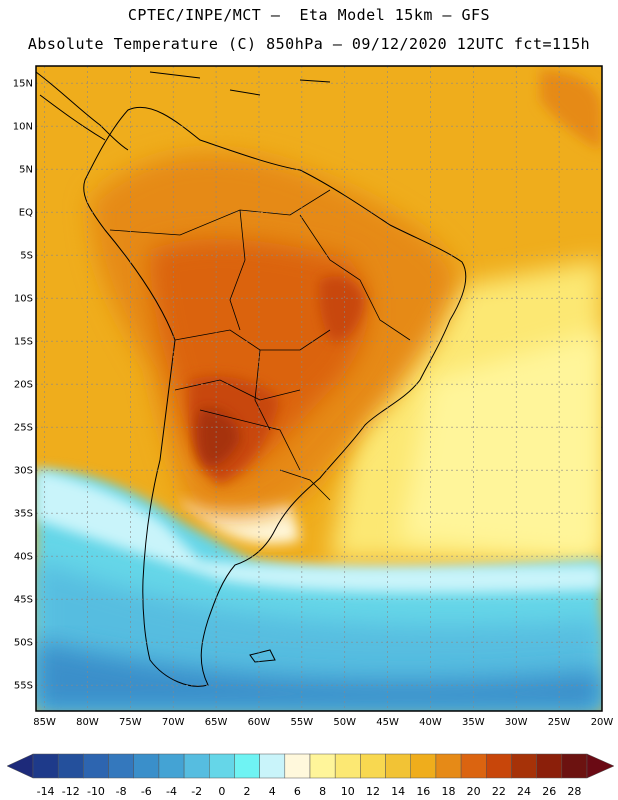 The image size is (618, 800). Describe the element at coordinates (524, 791) in the screenshot. I see `legend-tick-label: 24` at that location.